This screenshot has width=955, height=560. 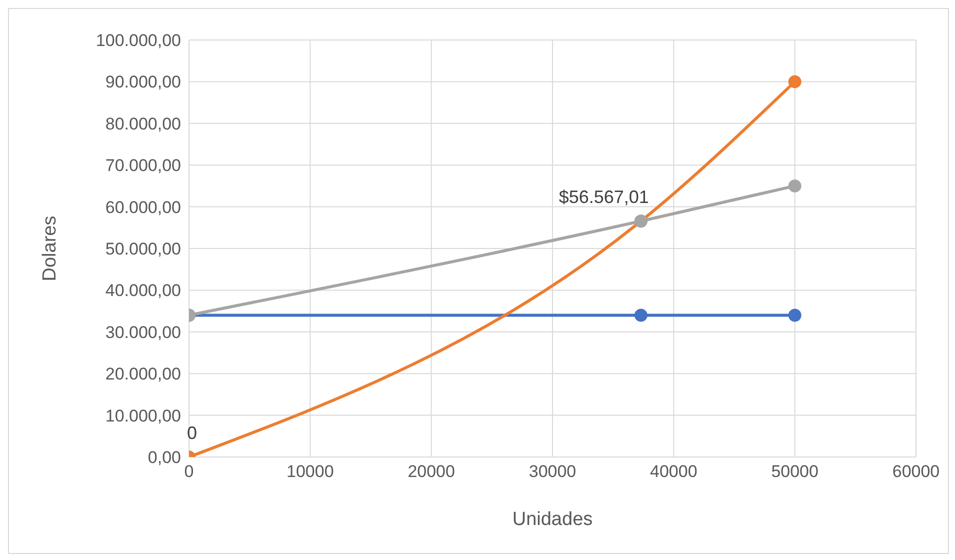 What do you see at coordinates (603, 197) in the screenshot?
I see `annotation: $56.567,01` at bounding box center [603, 197].